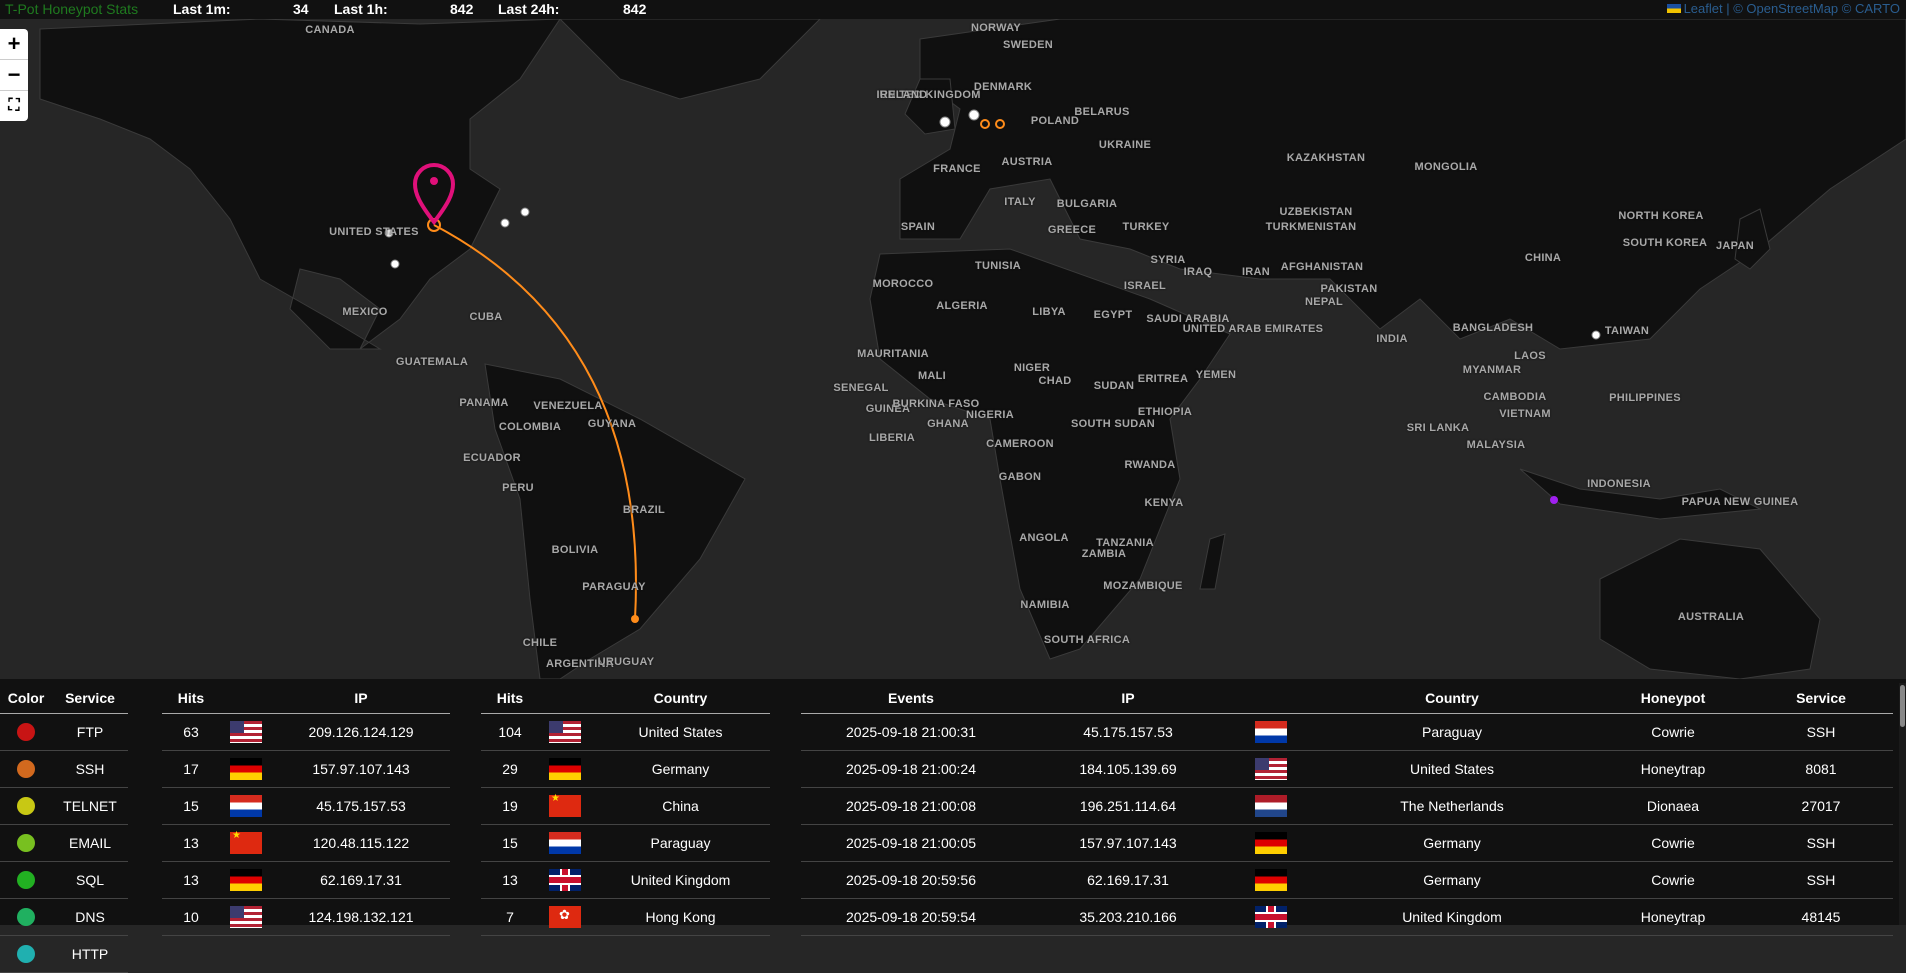 The width and height of the screenshot is (1906, 973). I want to click on legend-row: EMAIL, so click(64, 843).